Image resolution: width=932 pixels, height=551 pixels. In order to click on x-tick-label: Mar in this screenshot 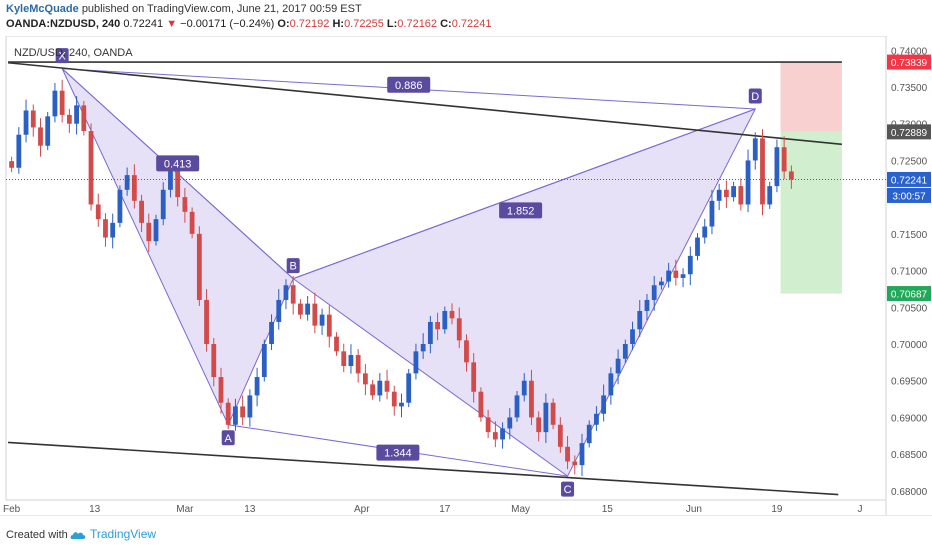, I will do `click(185, 509)`.